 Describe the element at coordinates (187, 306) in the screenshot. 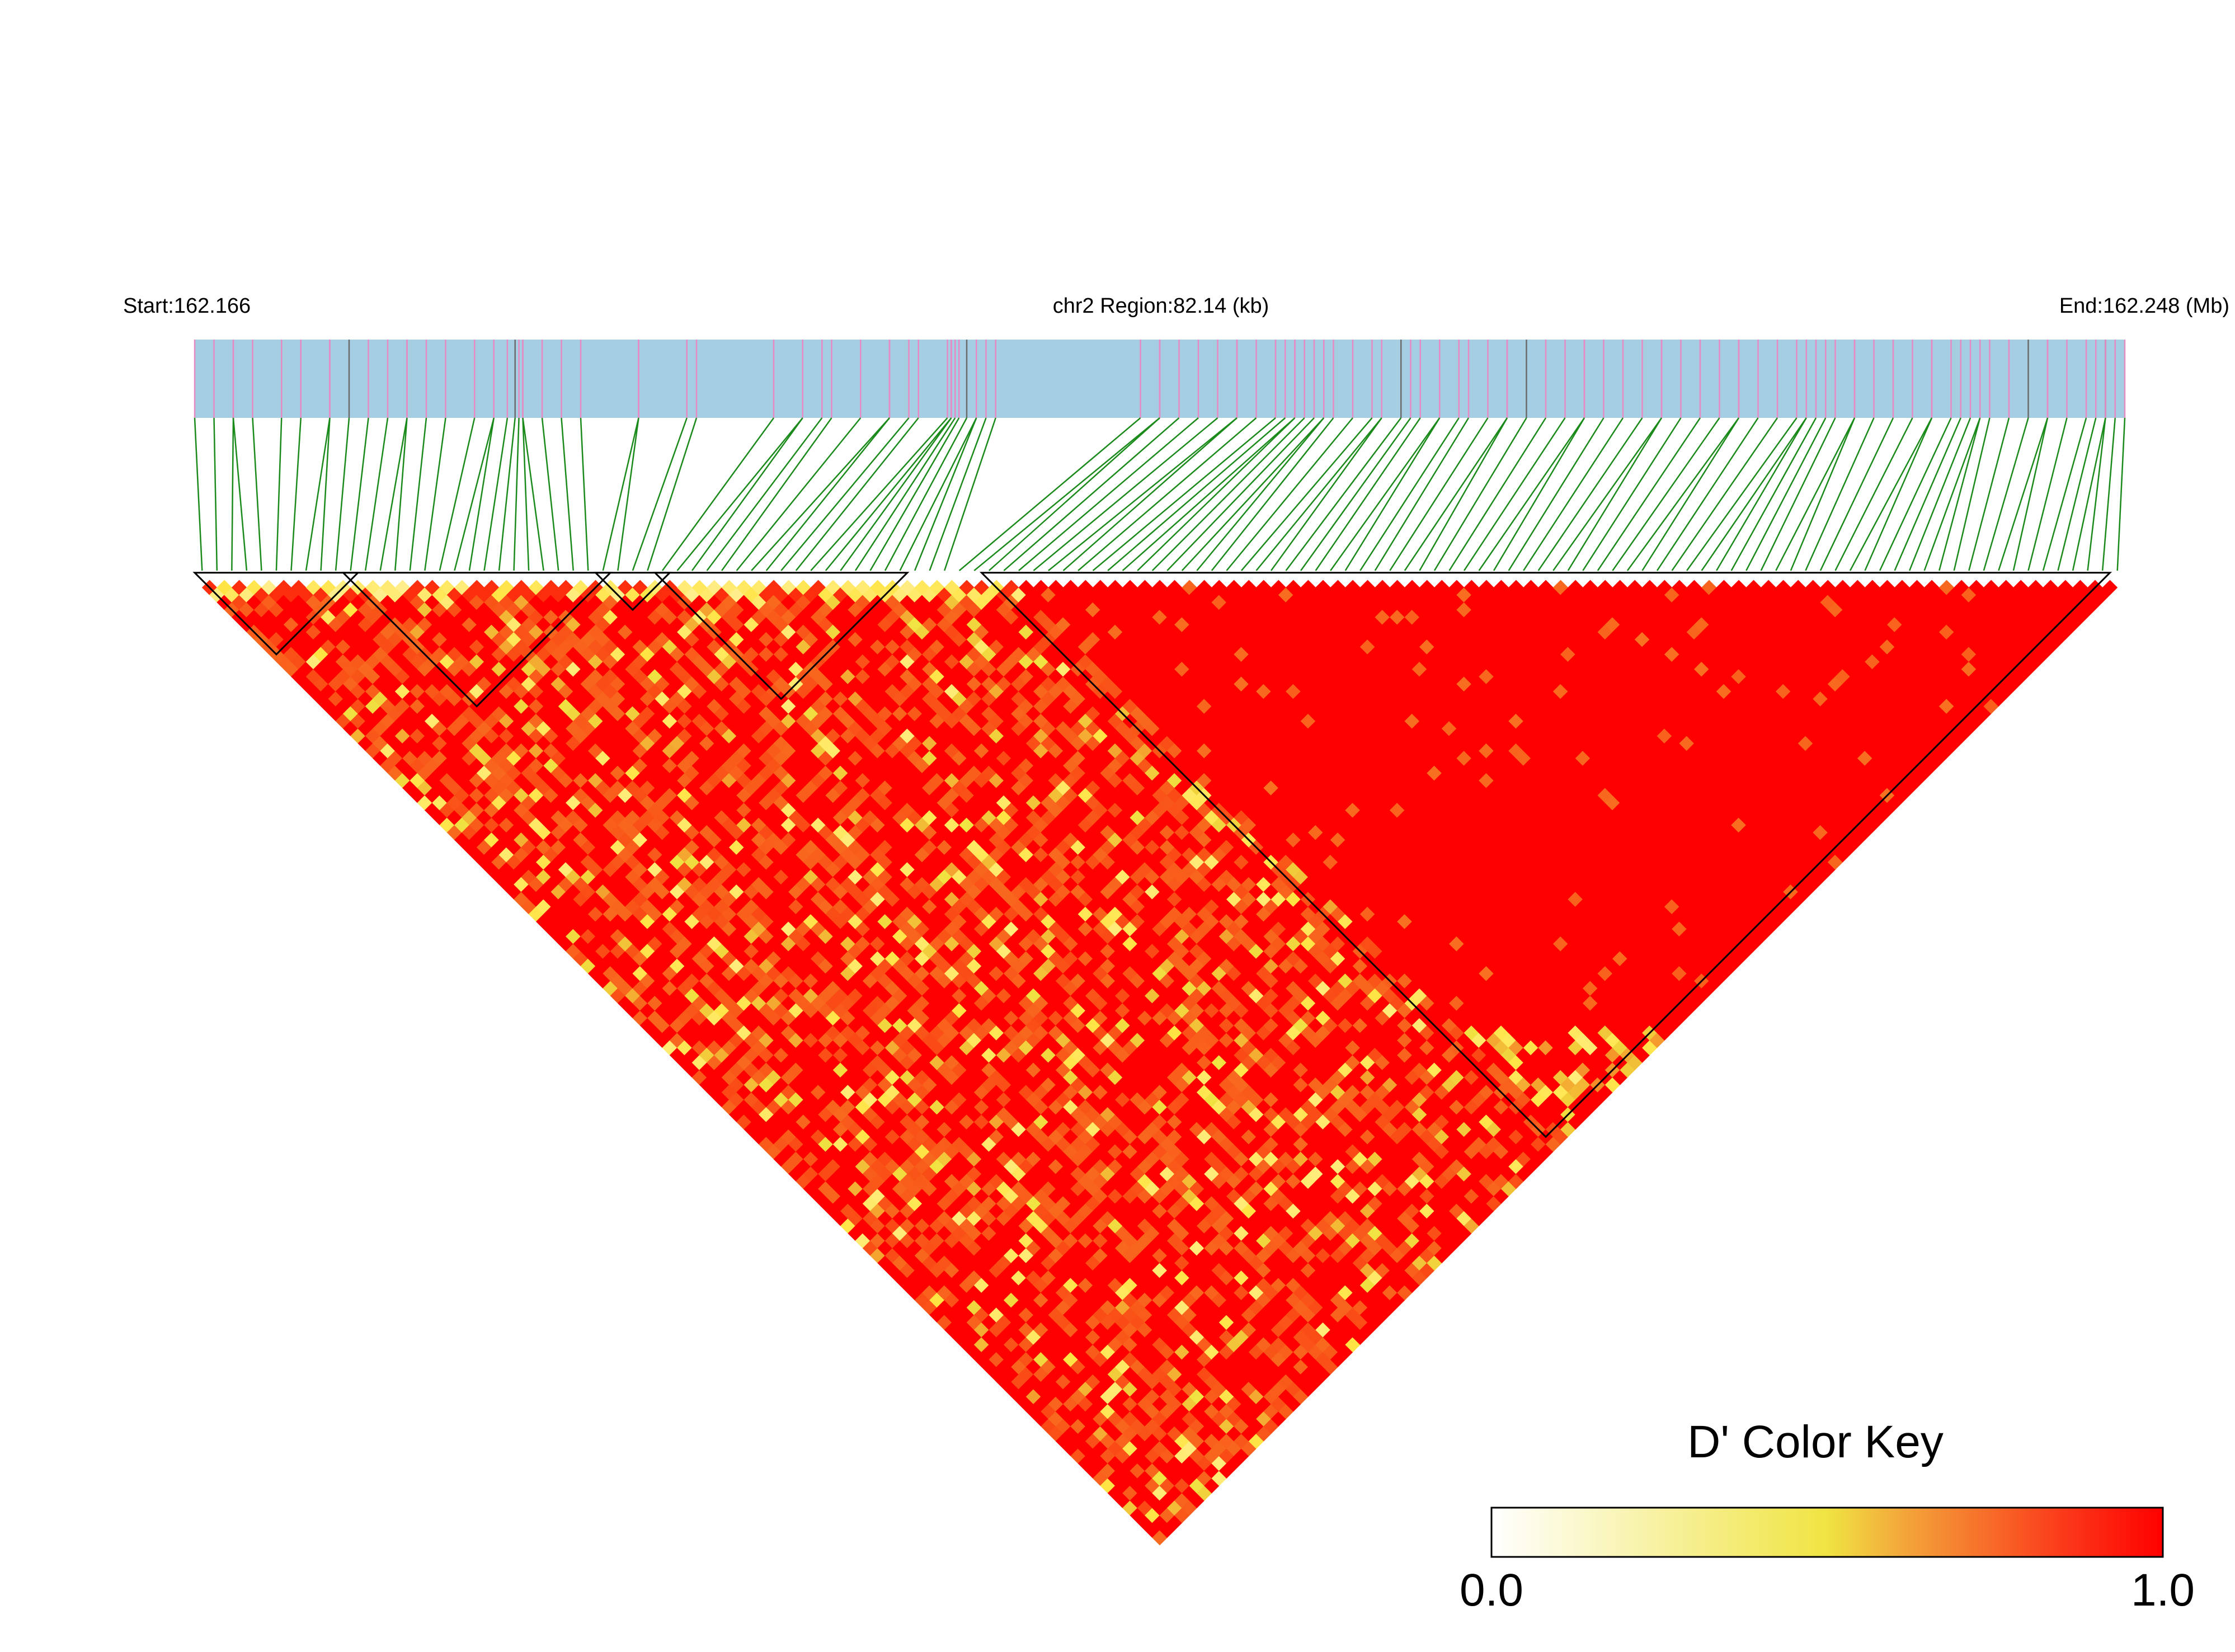

I see `region-start-label: Start:162.166` at that location.